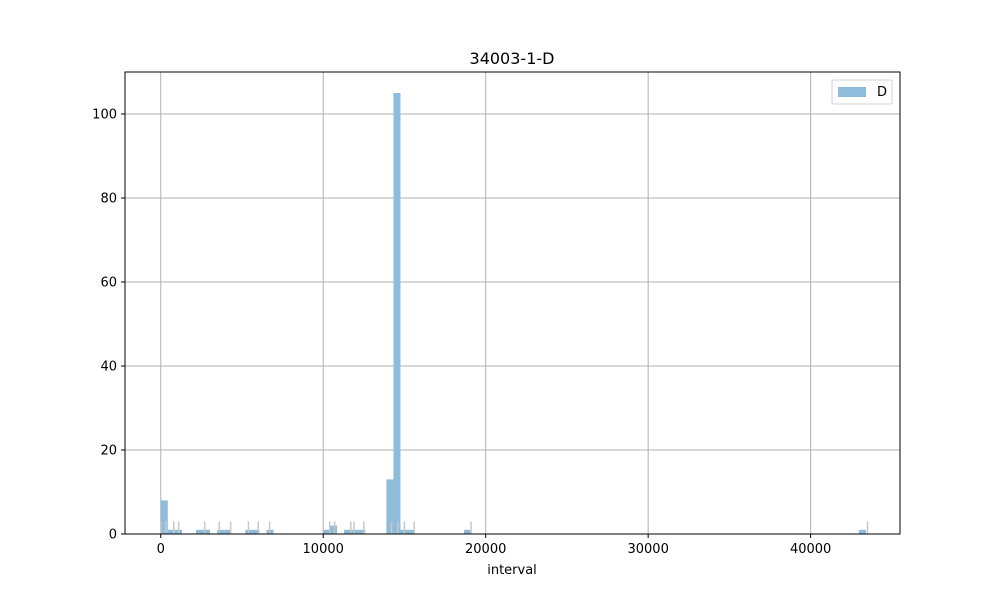  Describe the element at coordinates (810, 549) in the screenshot. I see `x-tick-label: 40000` at that location.